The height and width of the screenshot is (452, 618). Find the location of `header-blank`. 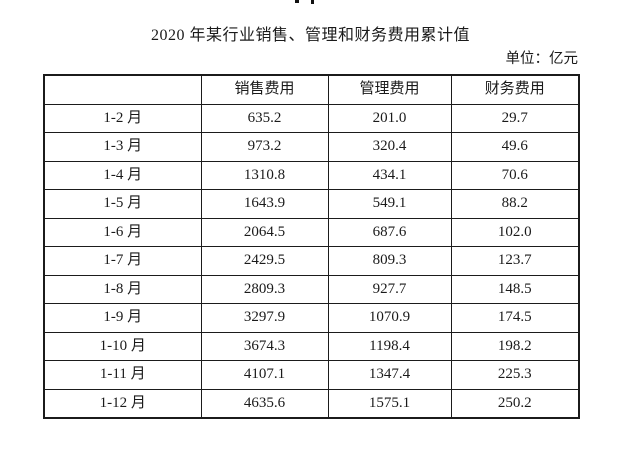

header-blank is located at coordinates (122, 89).